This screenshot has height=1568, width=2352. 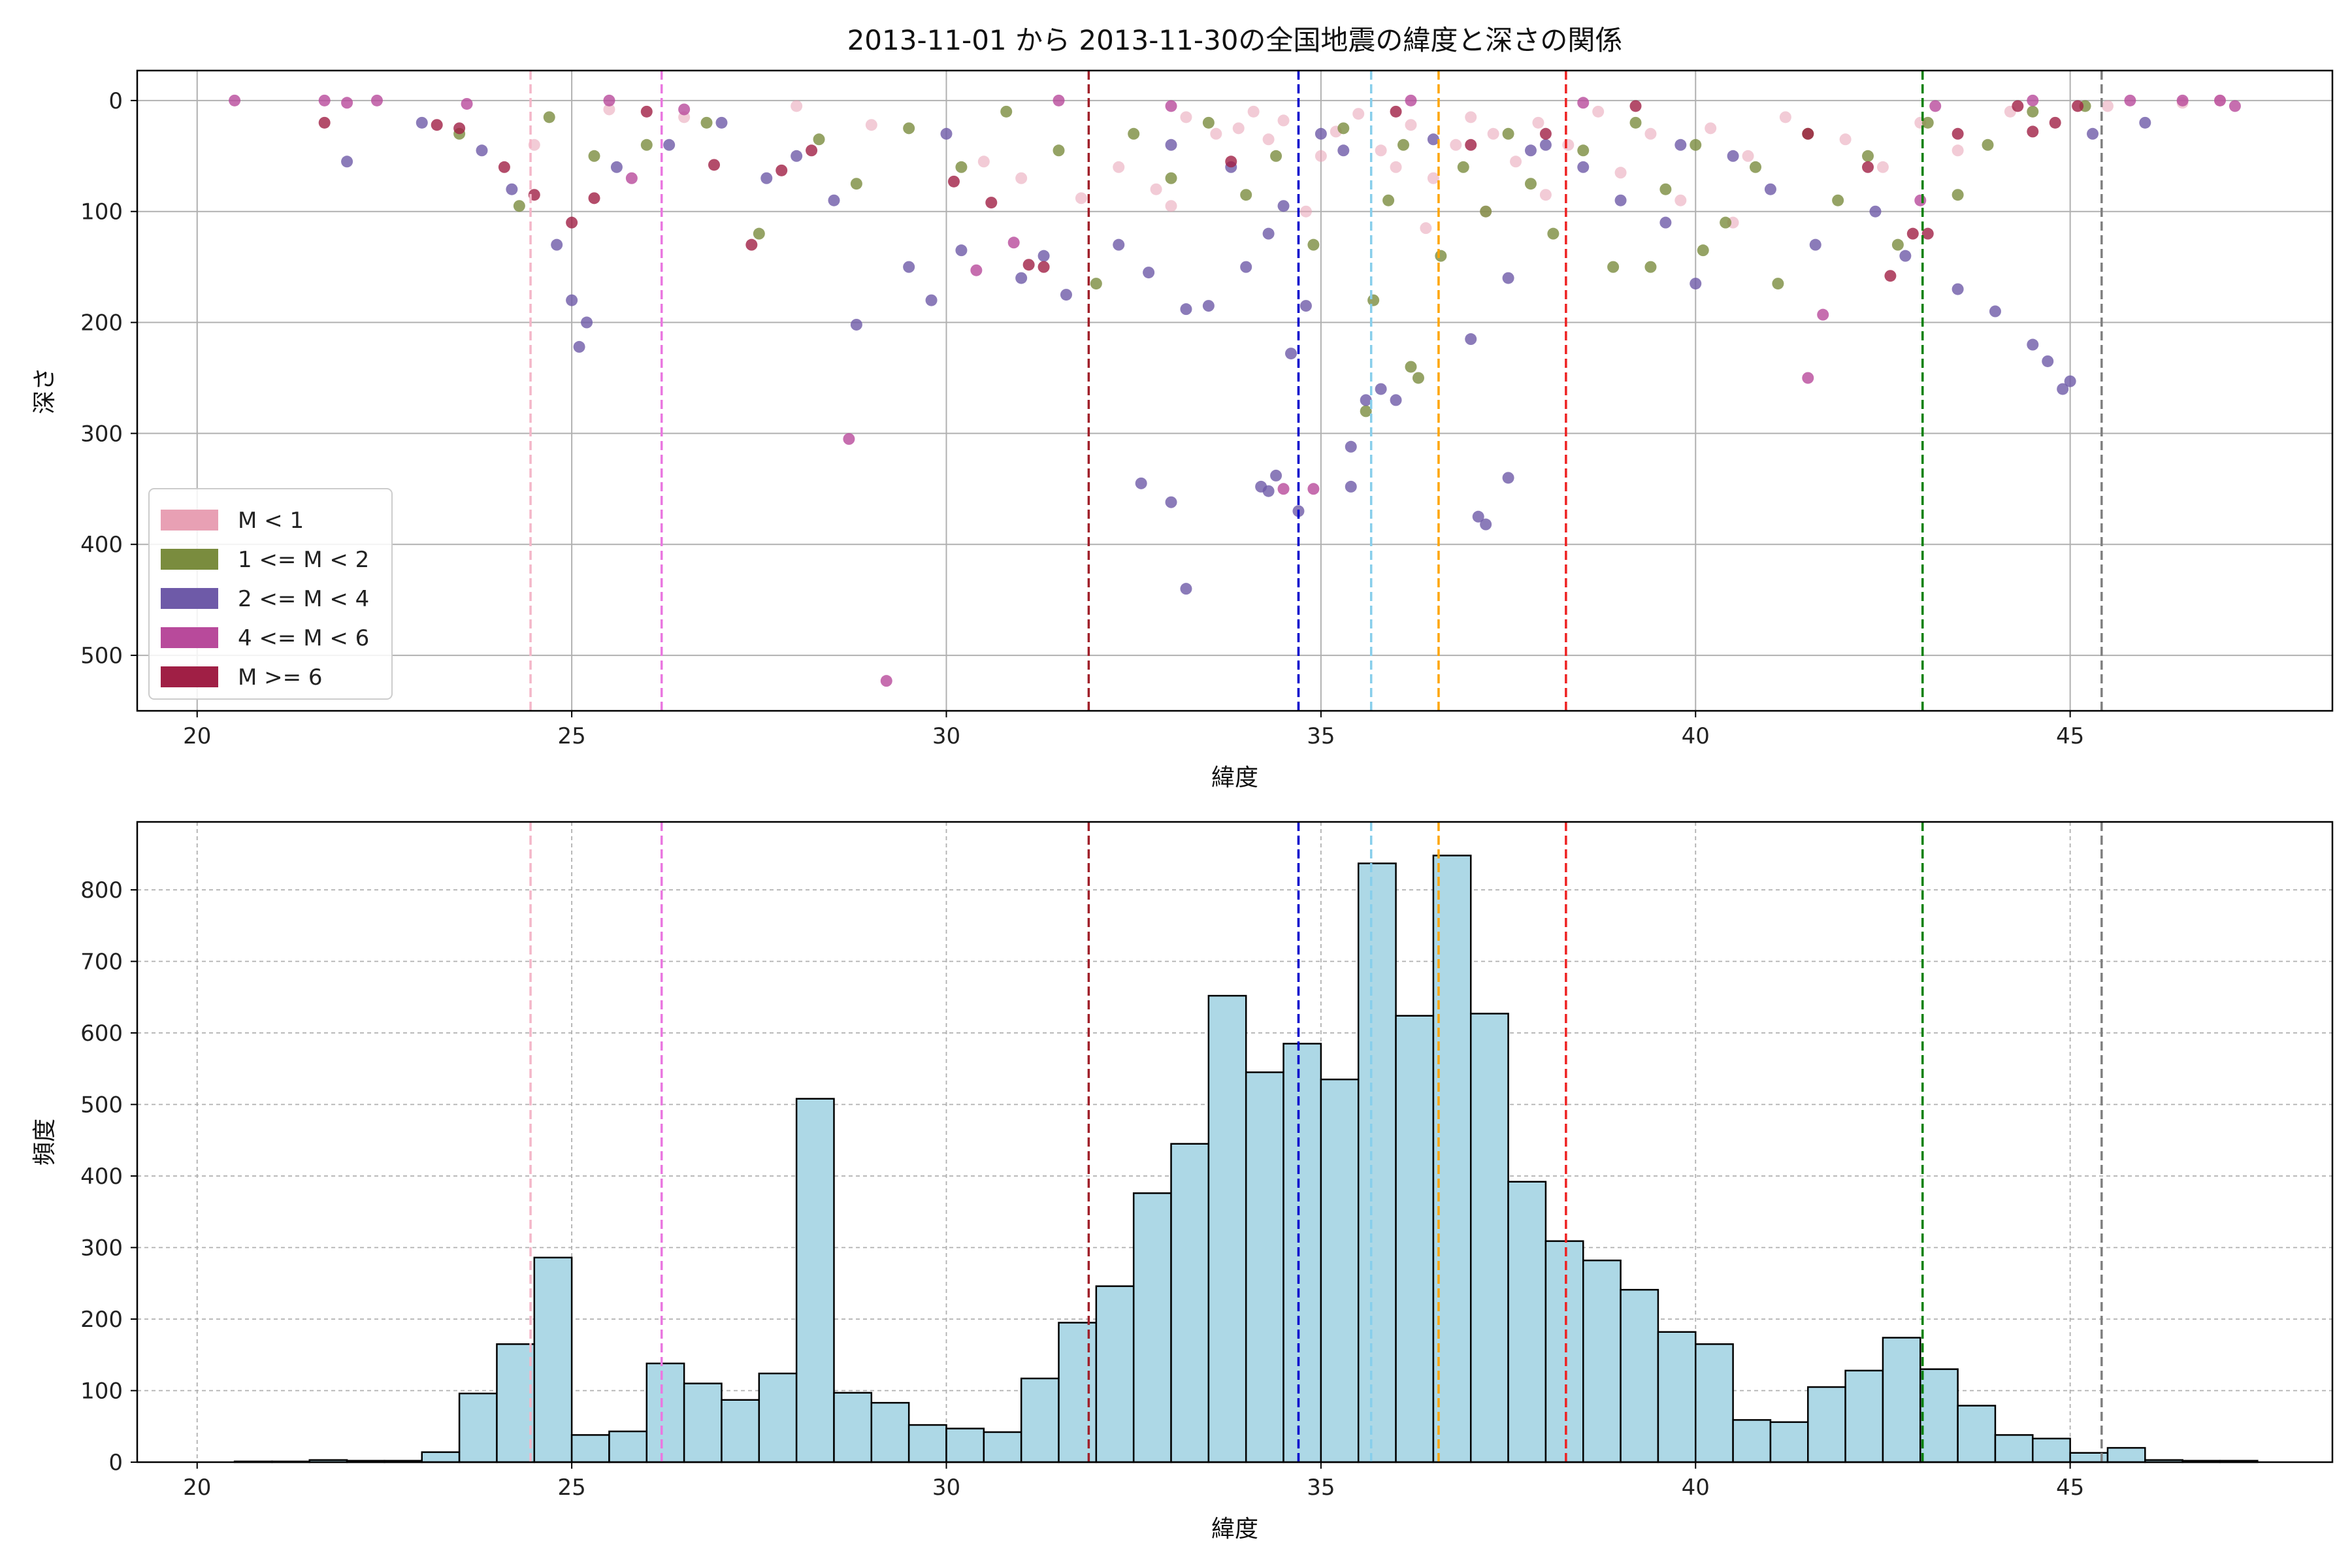 I want to click on scatter-y-axis-label: 深さ, so click(x=44, y=390).